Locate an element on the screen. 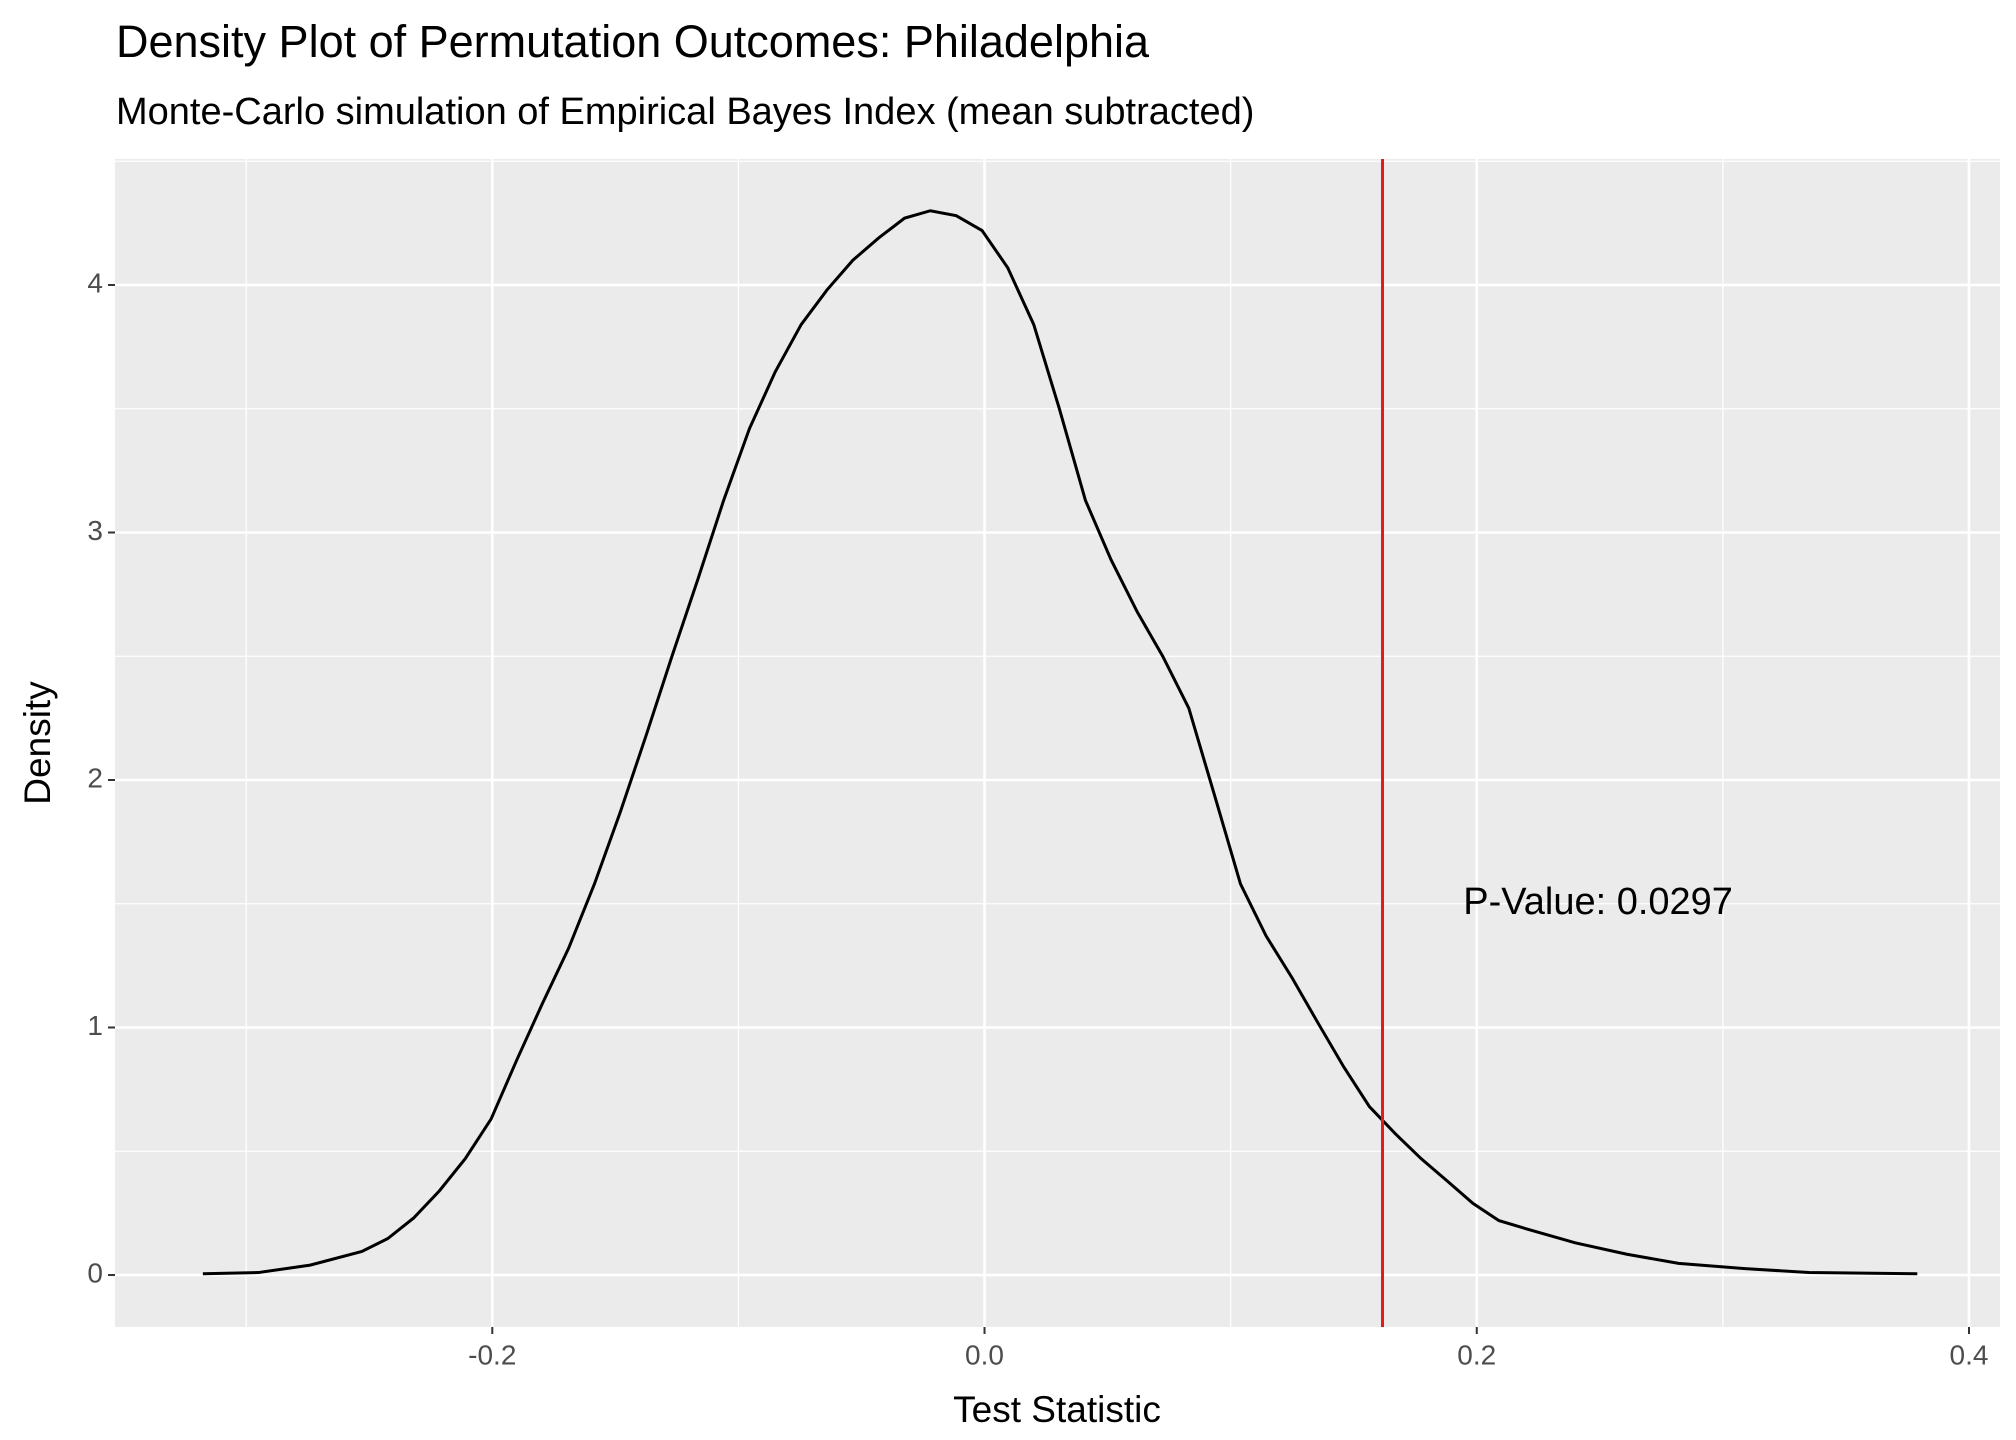  y-tick-label: 1 is located at coordinates (95, 1025).